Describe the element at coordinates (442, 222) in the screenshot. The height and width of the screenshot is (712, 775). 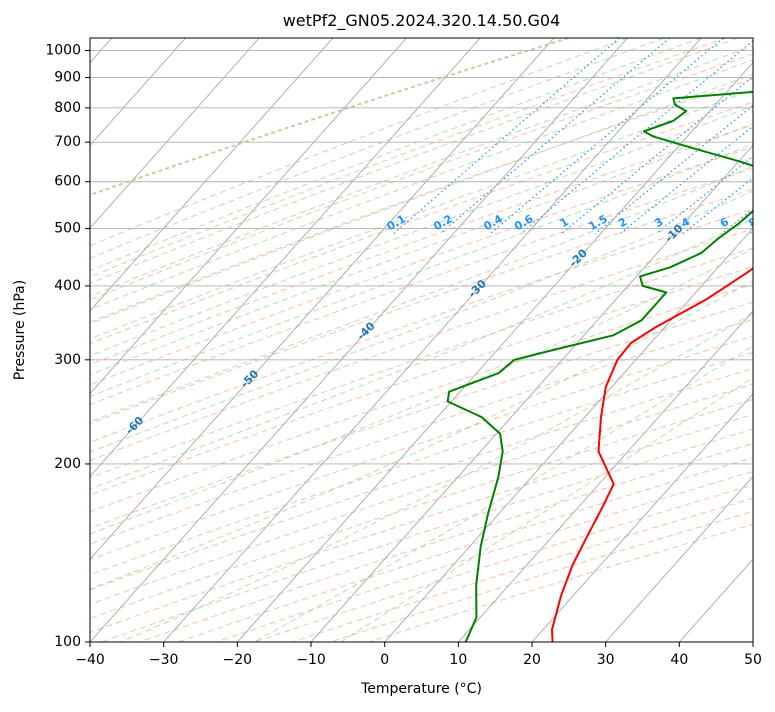
I see `mixing-ratio-label: 0.2` at that location.